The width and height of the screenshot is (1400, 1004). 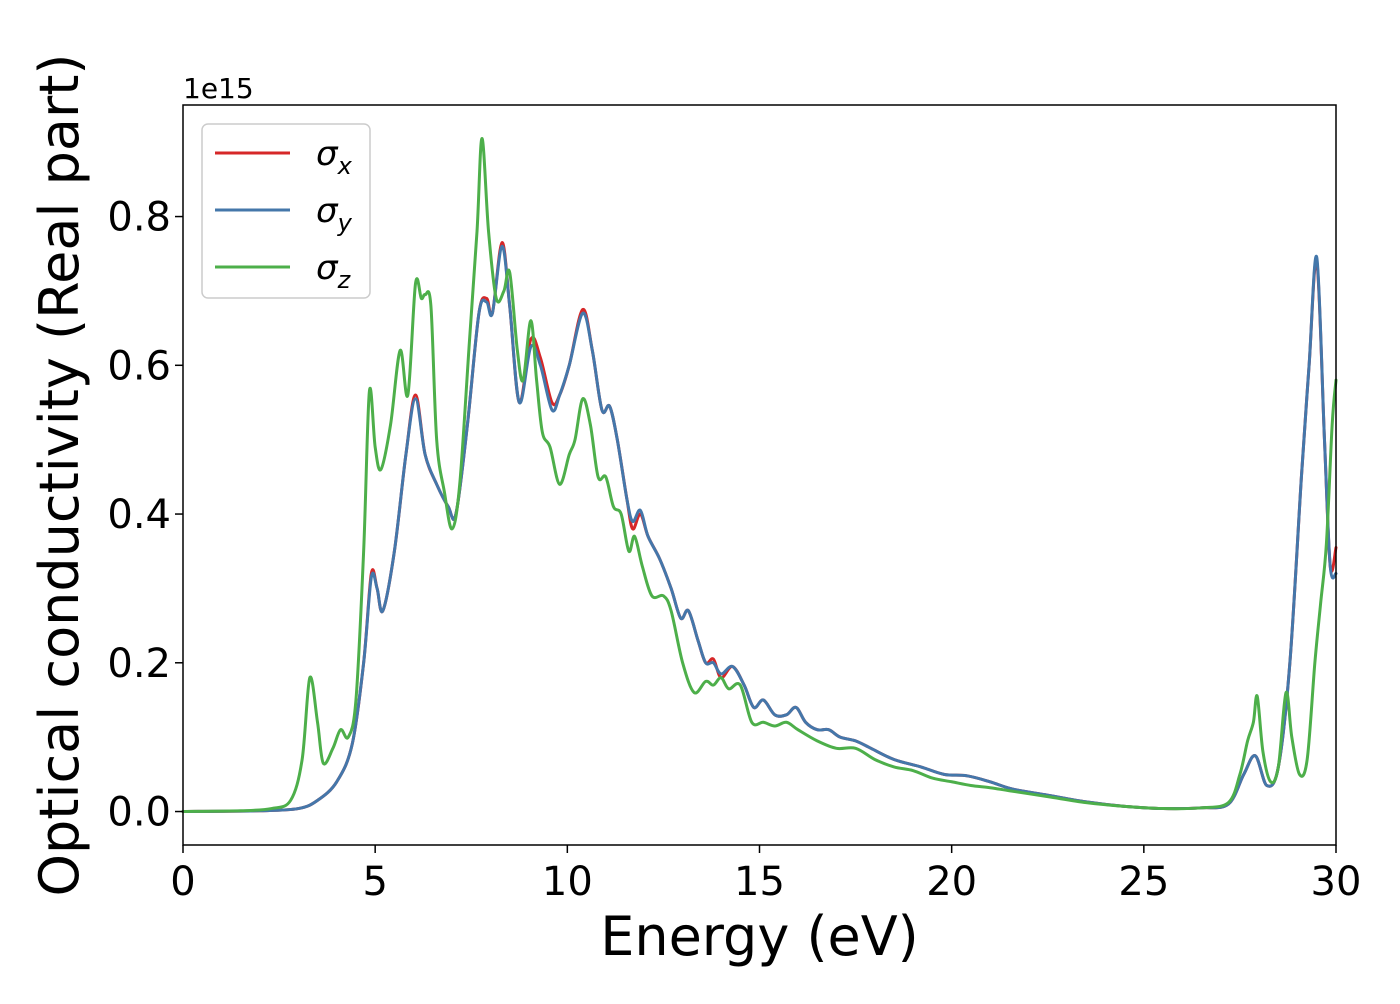 I want to click on y-tick-label: 0.6, so click(x=139, y=366).